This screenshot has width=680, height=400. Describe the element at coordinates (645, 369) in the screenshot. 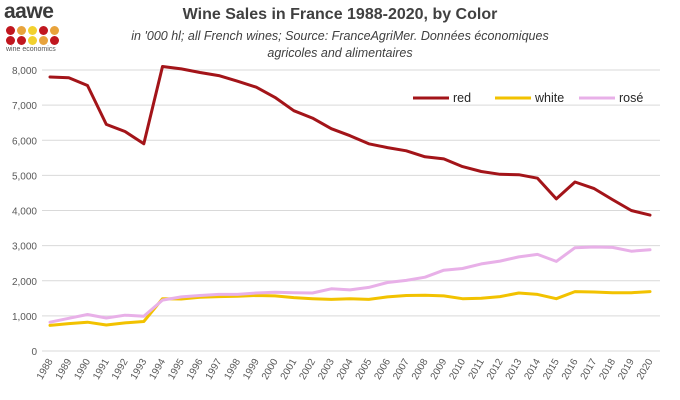

I see `x-tick-label: 2020` at that location.